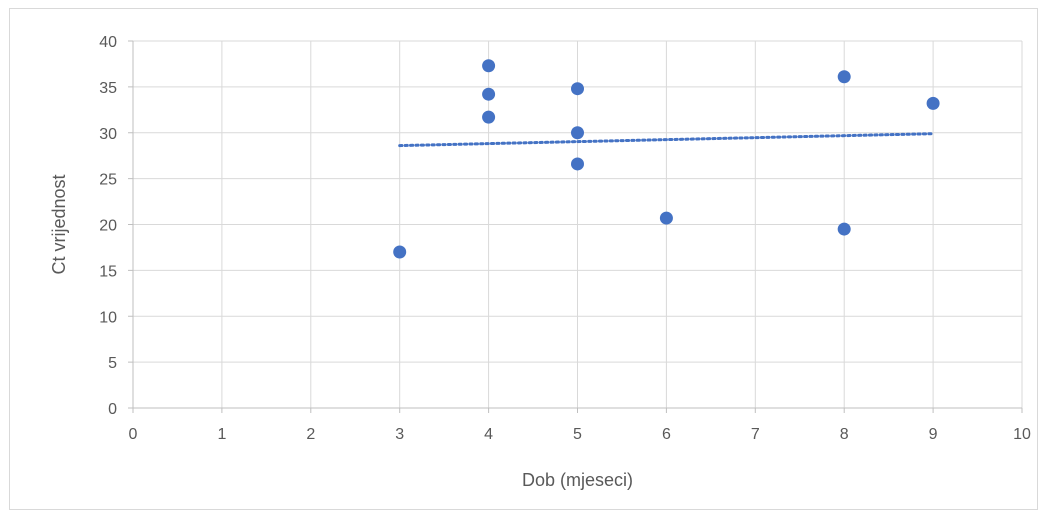 This screenshot has height=518, width=1048. Describe the element at coordinates (112, 363) in the screenshot. I see `y-tick-label: 5` at that location.